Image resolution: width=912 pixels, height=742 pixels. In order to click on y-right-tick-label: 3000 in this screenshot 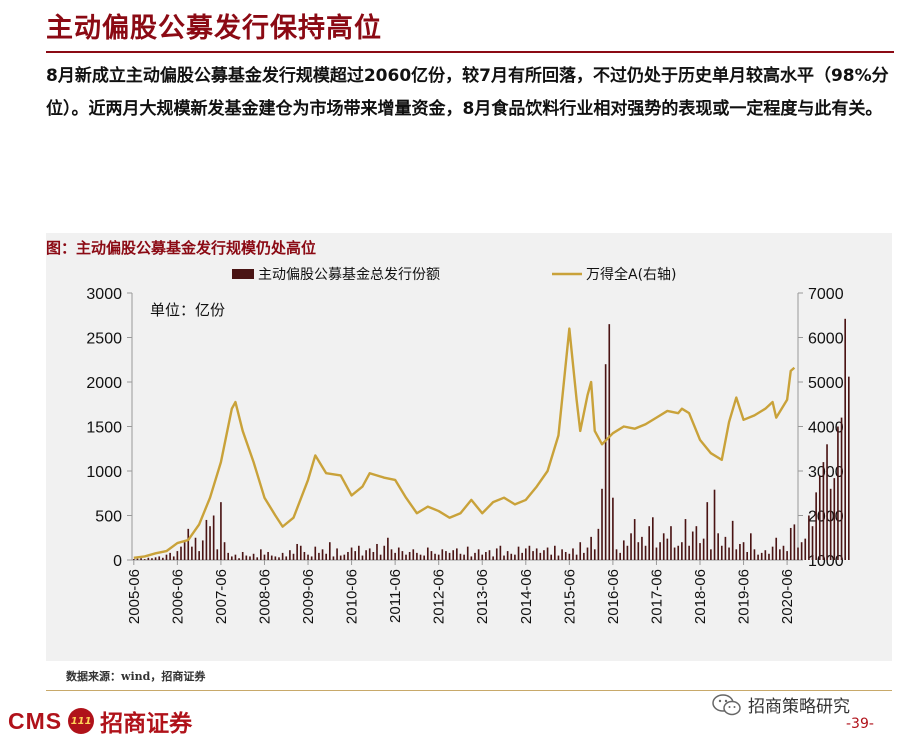, I will do `click(826, 472)`.